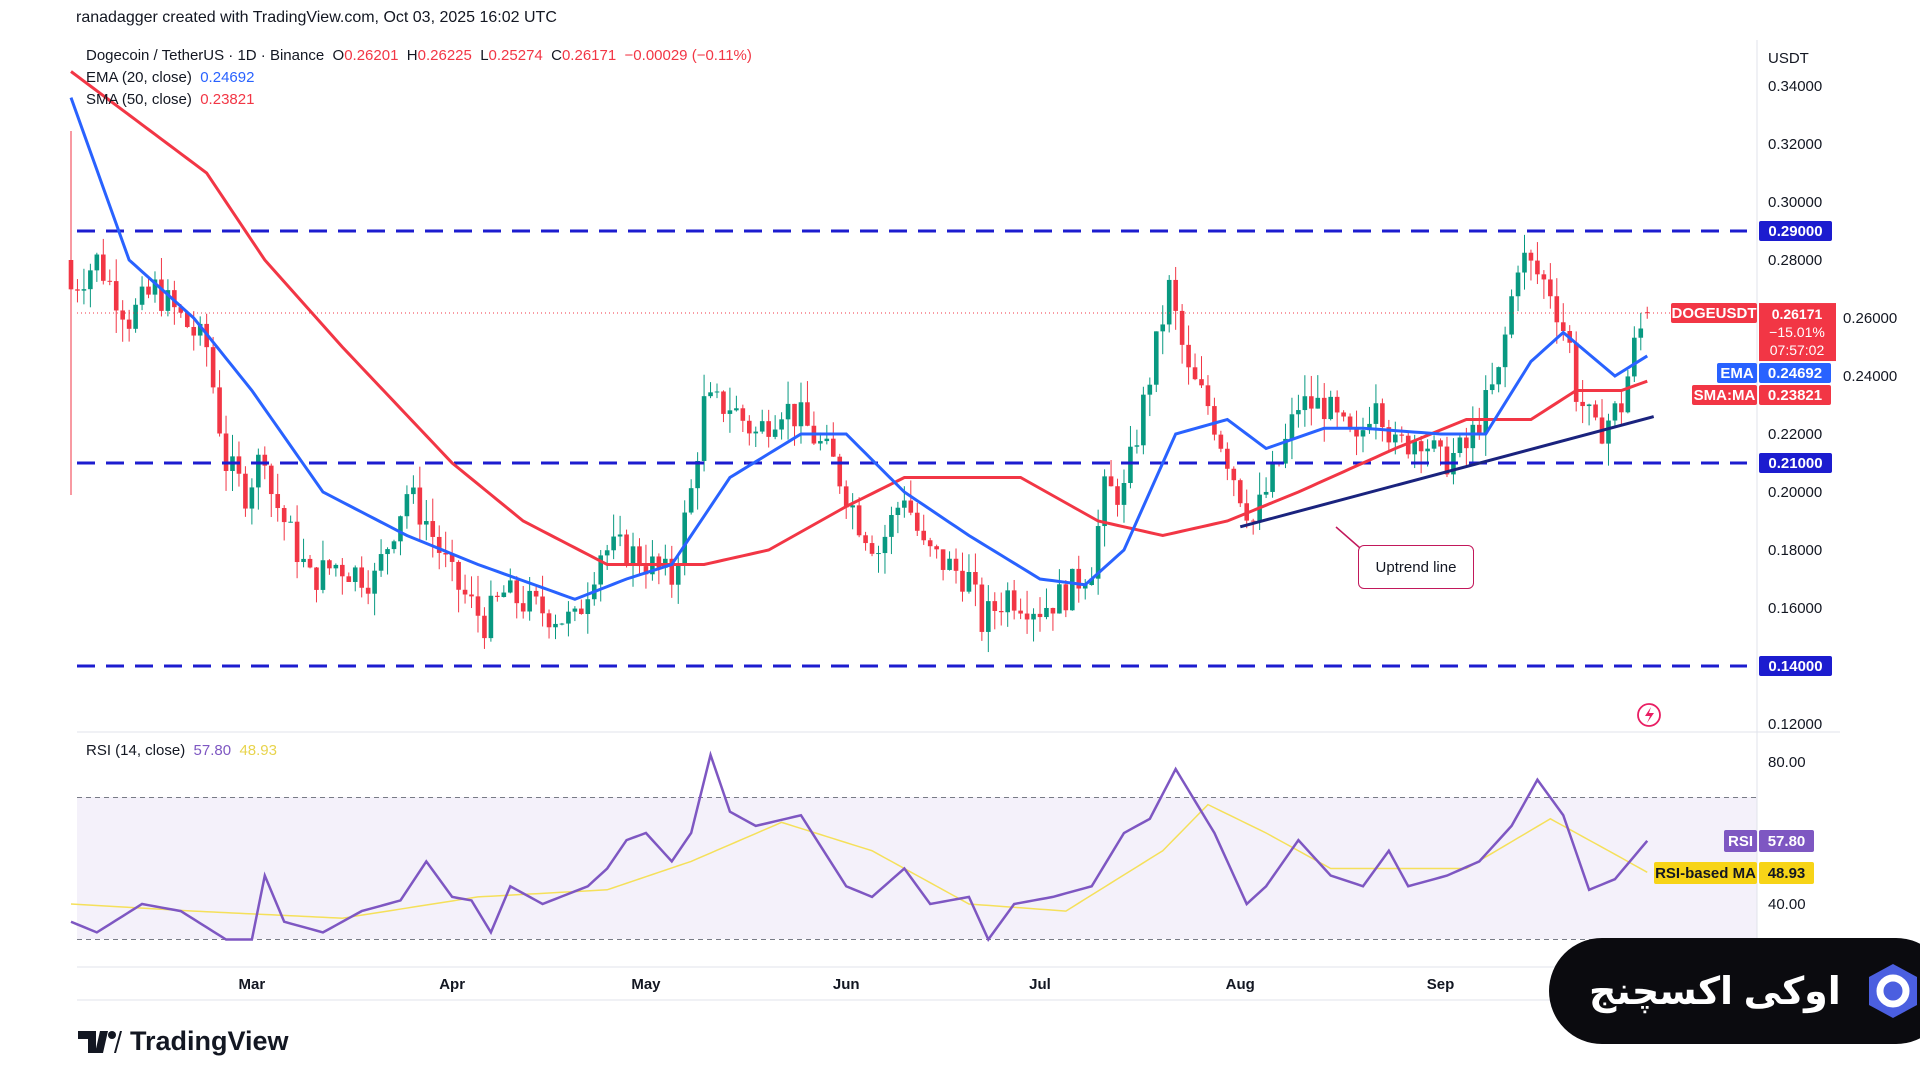 Image resolution: width=1920 pixels, height=1081 pixels. Describe the element at coordinates (444, 55) in the screenshot. I see `high-value: 0.26225` at that location.